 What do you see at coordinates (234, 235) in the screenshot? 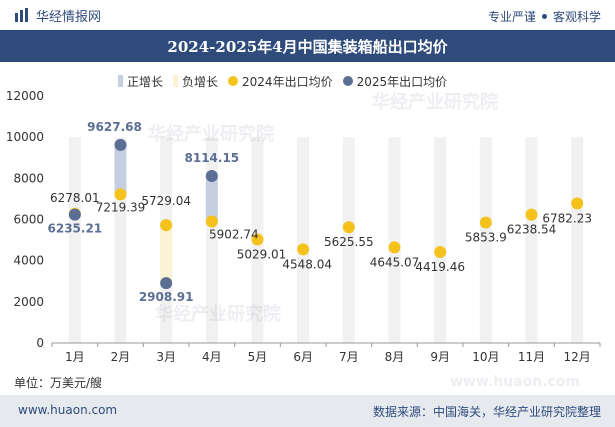
I see `data-label-2024: 5902.74` at bounding box center [234, 235].